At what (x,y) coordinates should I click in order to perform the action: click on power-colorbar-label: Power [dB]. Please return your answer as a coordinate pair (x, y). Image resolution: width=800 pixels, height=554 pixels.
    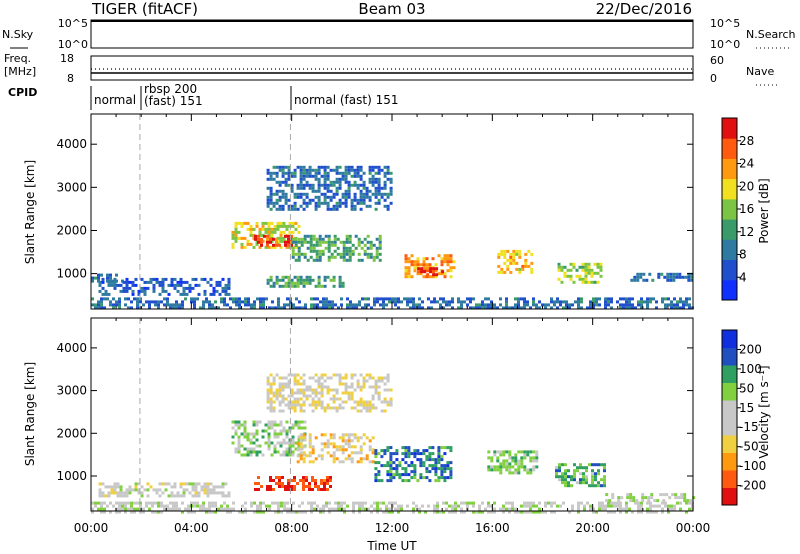
    Looking at the image, I should click on (764, 210).